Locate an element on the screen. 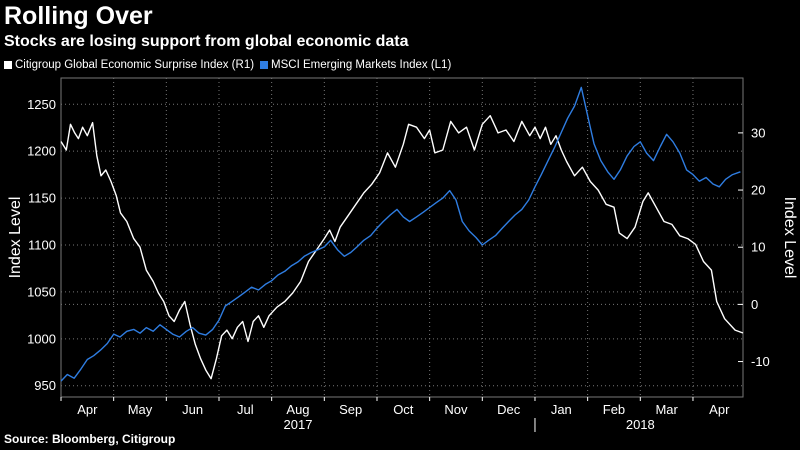  x-year-label-2017: 2017 is located at coordinates (298, 424).